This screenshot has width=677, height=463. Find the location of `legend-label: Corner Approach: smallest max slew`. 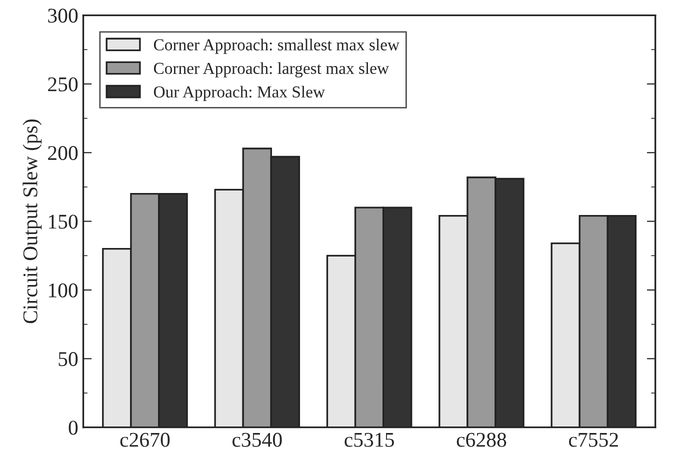

legend-label: Corner Approach: smallest max slew is located at coordinates (277, 46).